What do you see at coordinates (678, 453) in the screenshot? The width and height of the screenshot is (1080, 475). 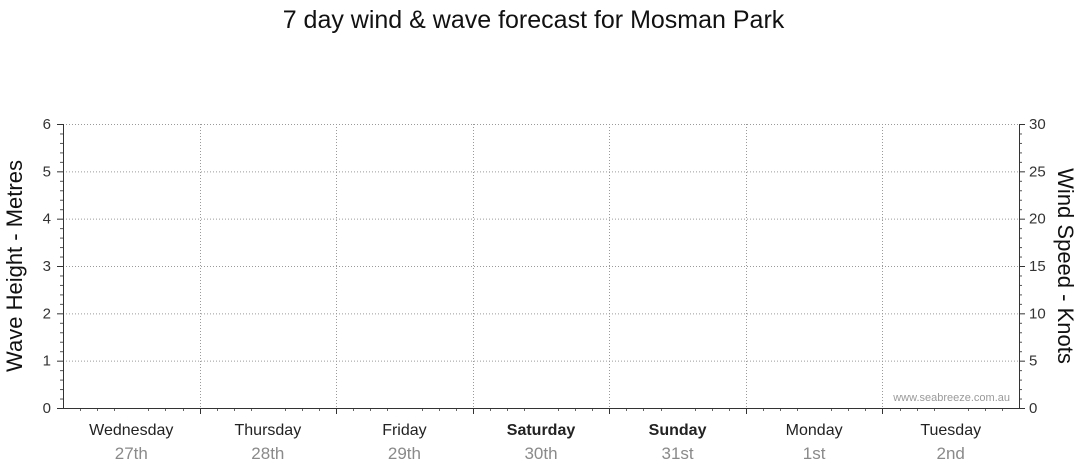 I see `day-date-label: 31st` at bounding box center [678, 453].